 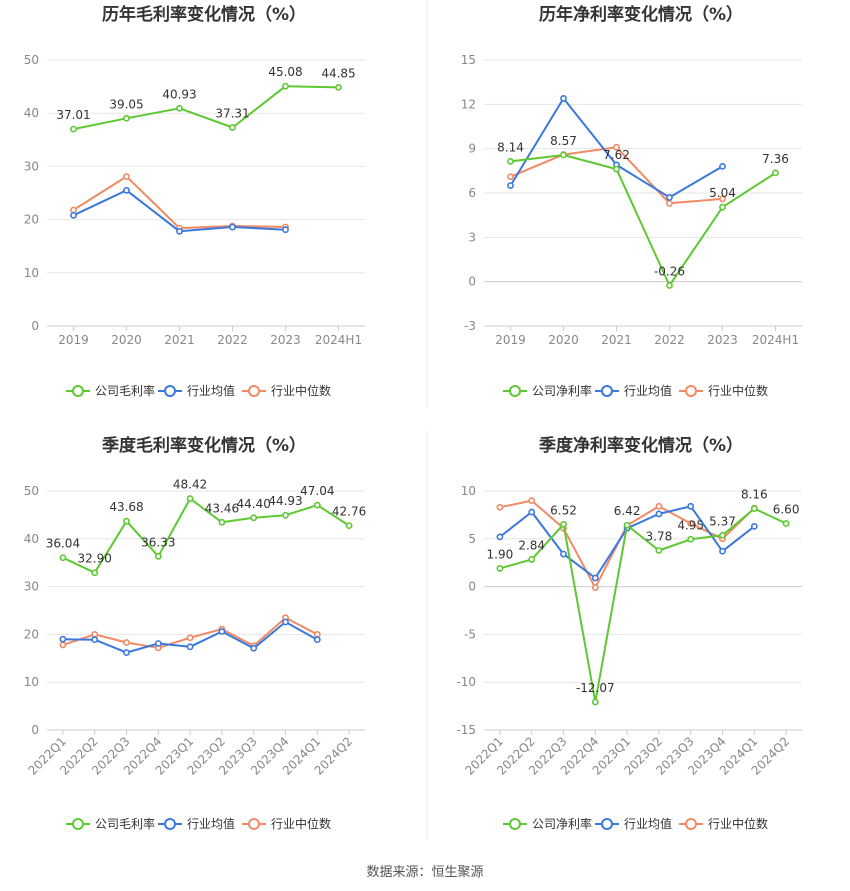 What do you see at coordinates (317, 491) in the screenshot?
I see `data-label: 47.04` at bounding box center [317, 491].